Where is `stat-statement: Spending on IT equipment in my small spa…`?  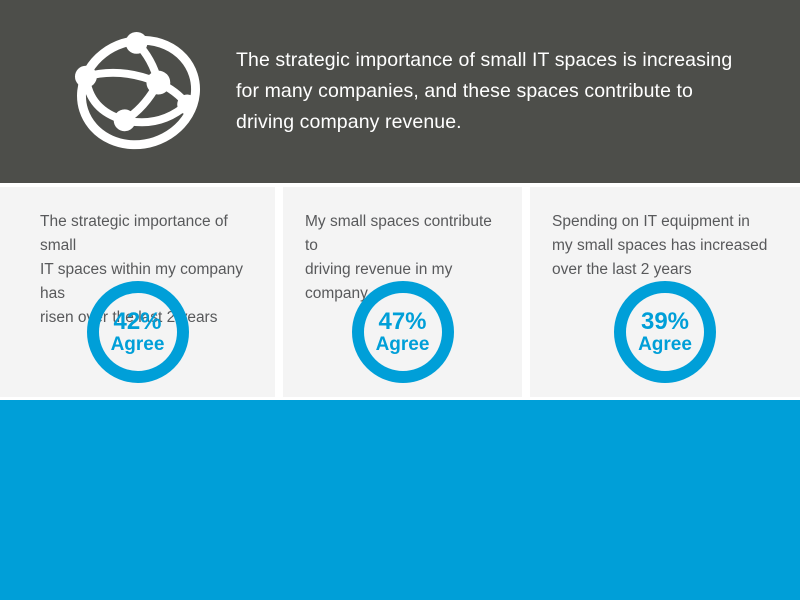
stat-statement: Spending on IT equipment in my small spa… is located at coordinates (669, 246).